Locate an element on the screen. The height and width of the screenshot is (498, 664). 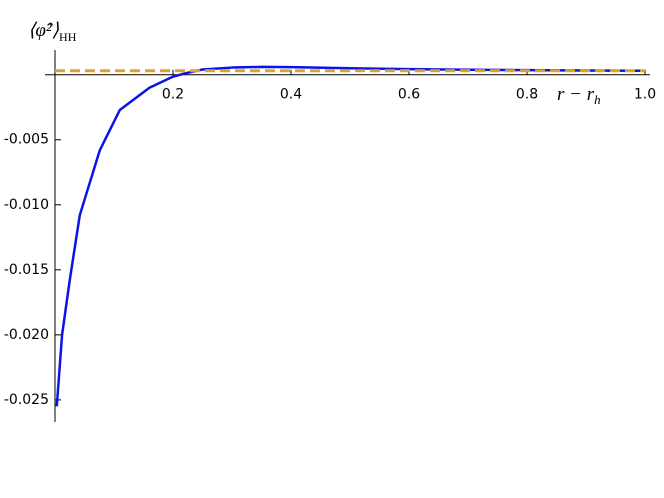
x-label-sub: h is located at coordinates (597, 99).